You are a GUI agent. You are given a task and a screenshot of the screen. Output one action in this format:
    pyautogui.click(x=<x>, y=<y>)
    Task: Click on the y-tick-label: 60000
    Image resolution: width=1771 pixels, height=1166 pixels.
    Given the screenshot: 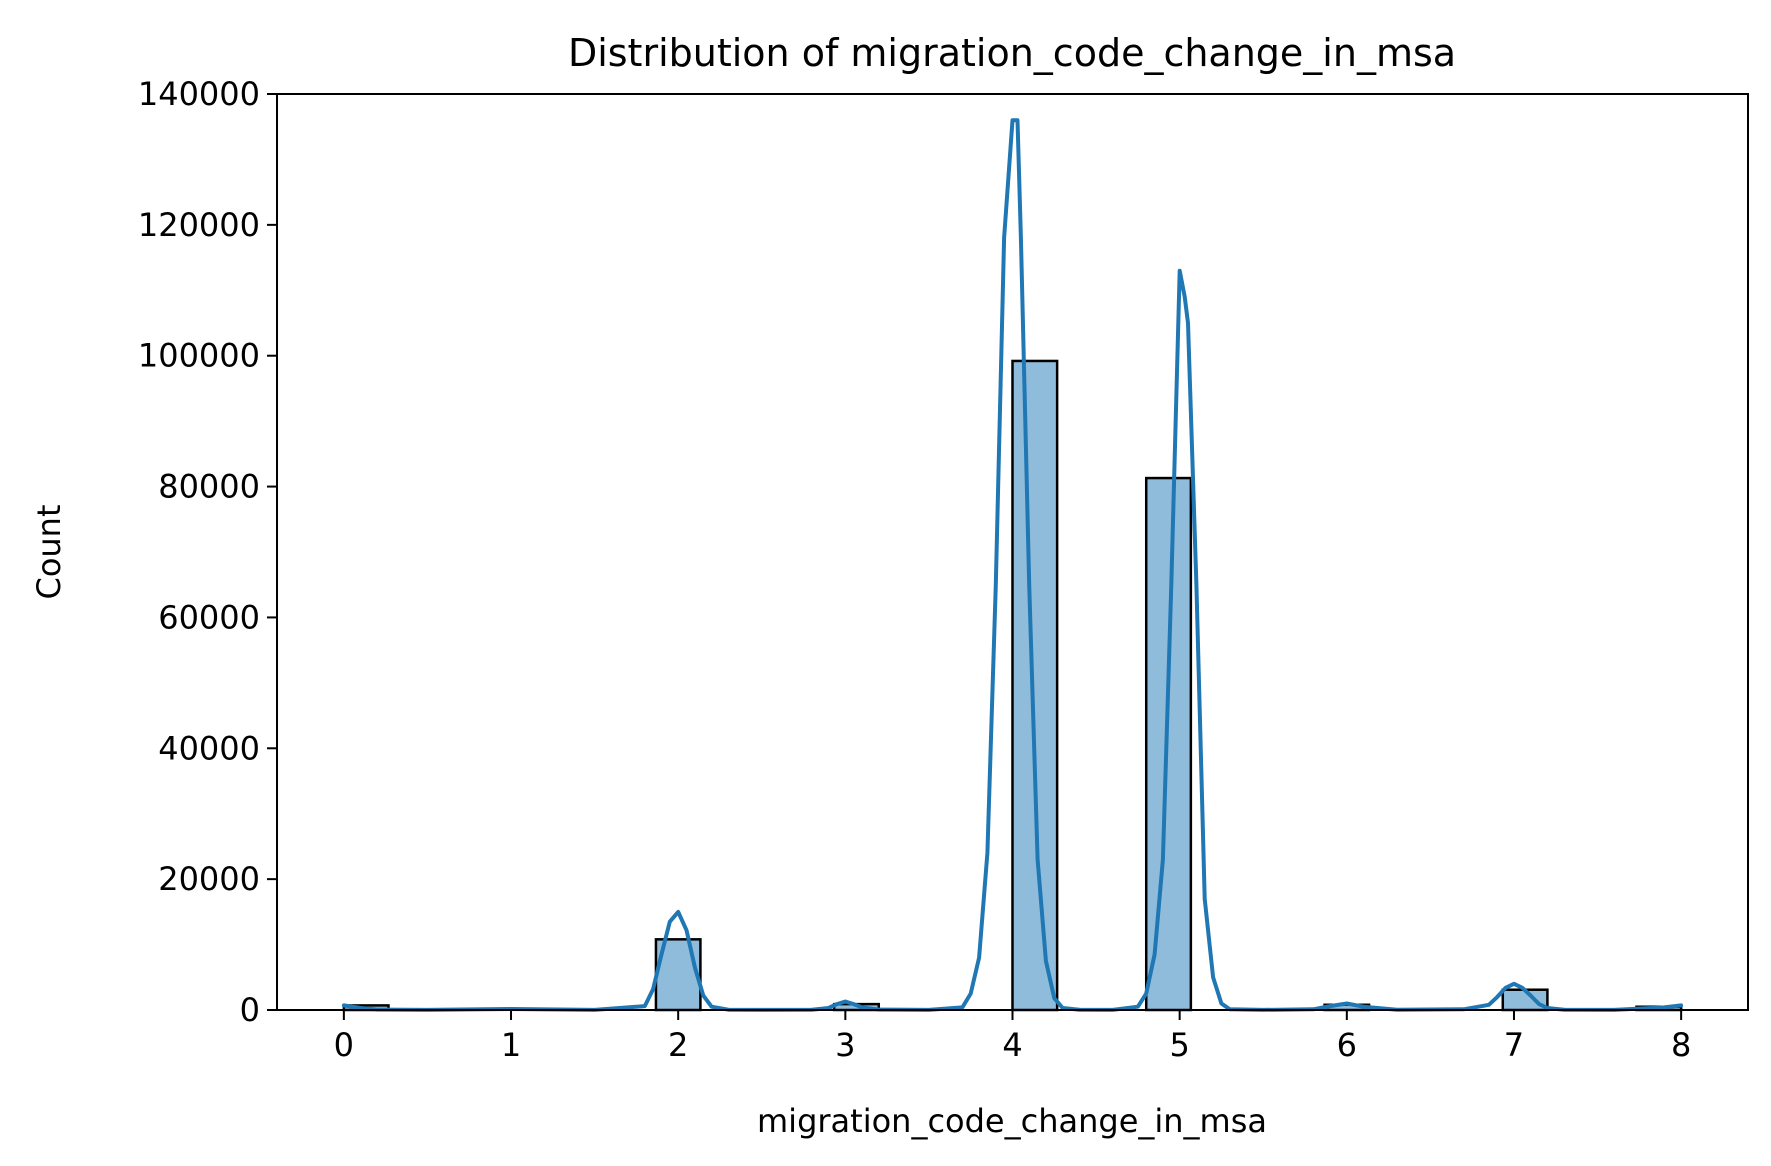 What is the action you would take?
    pyautogui.click(x=209, y=617)
    